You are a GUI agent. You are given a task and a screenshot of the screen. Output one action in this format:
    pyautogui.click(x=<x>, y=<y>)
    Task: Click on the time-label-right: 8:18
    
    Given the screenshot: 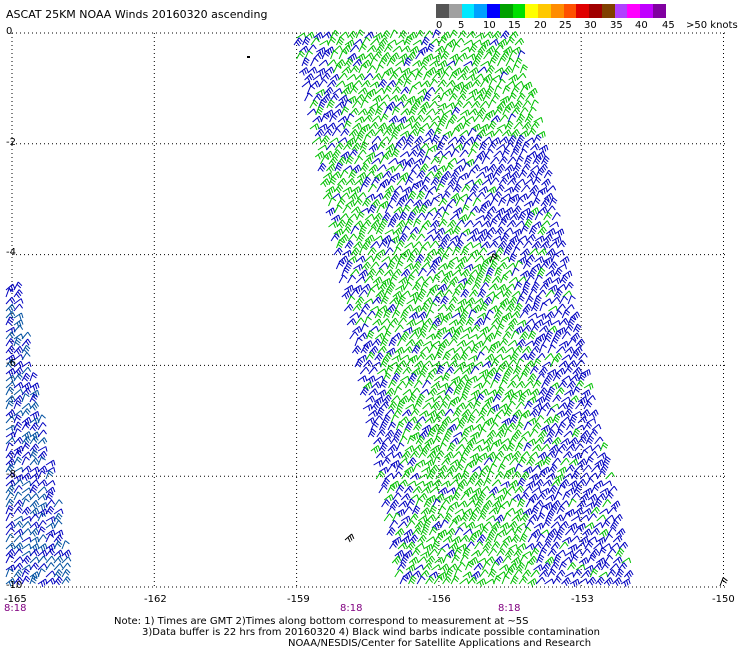 What is the action you would take?
    pyautogui.click(x=509, y=608)
    